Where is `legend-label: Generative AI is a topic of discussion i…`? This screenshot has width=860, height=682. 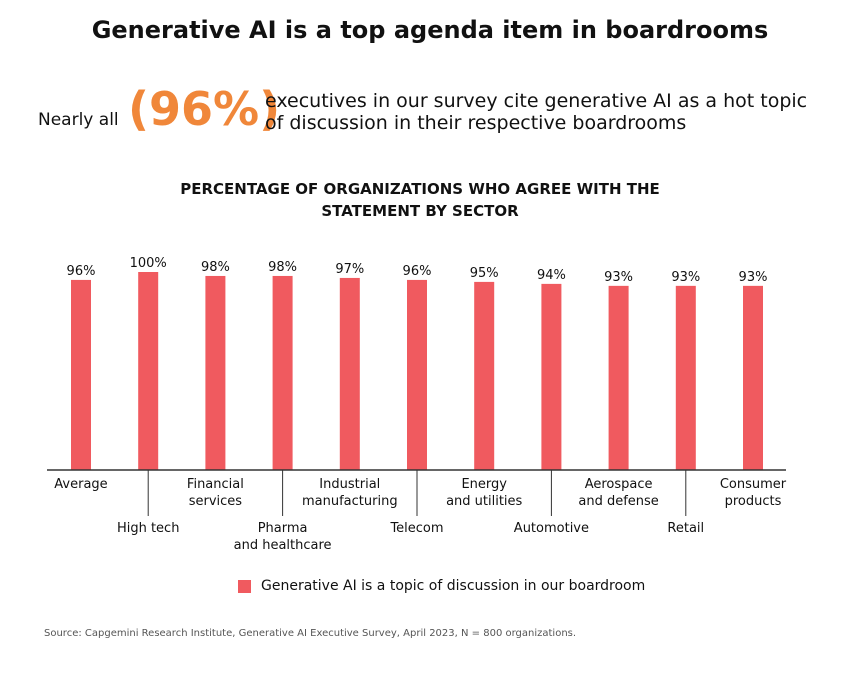 legend-label: Generative AI is a topic of discussion i… is located at coordinates (453, 586).